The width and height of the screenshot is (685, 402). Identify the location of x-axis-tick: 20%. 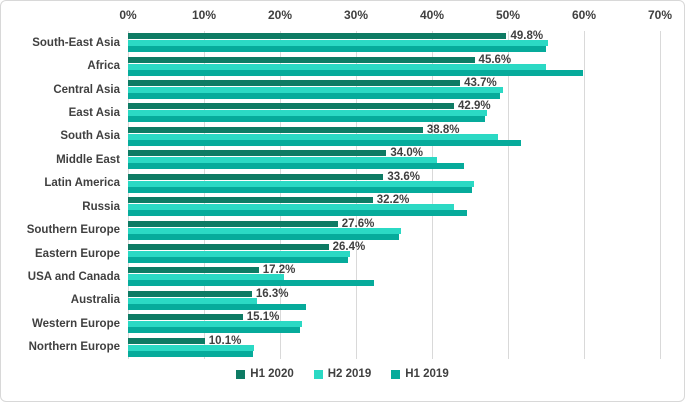
(280, 15).